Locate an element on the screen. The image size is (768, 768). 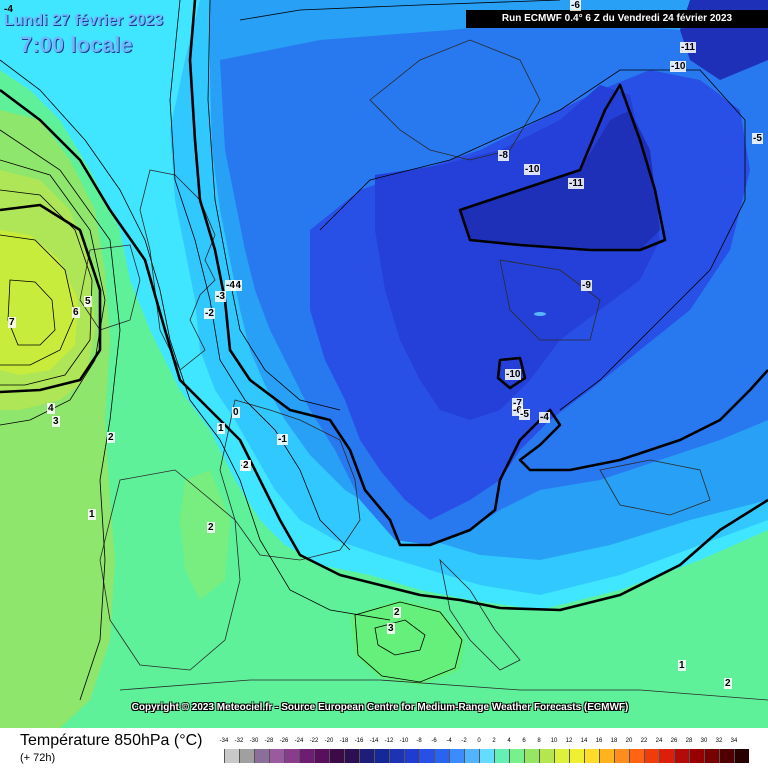
isotherm-plus3-south is located at coordinates (400, 637).